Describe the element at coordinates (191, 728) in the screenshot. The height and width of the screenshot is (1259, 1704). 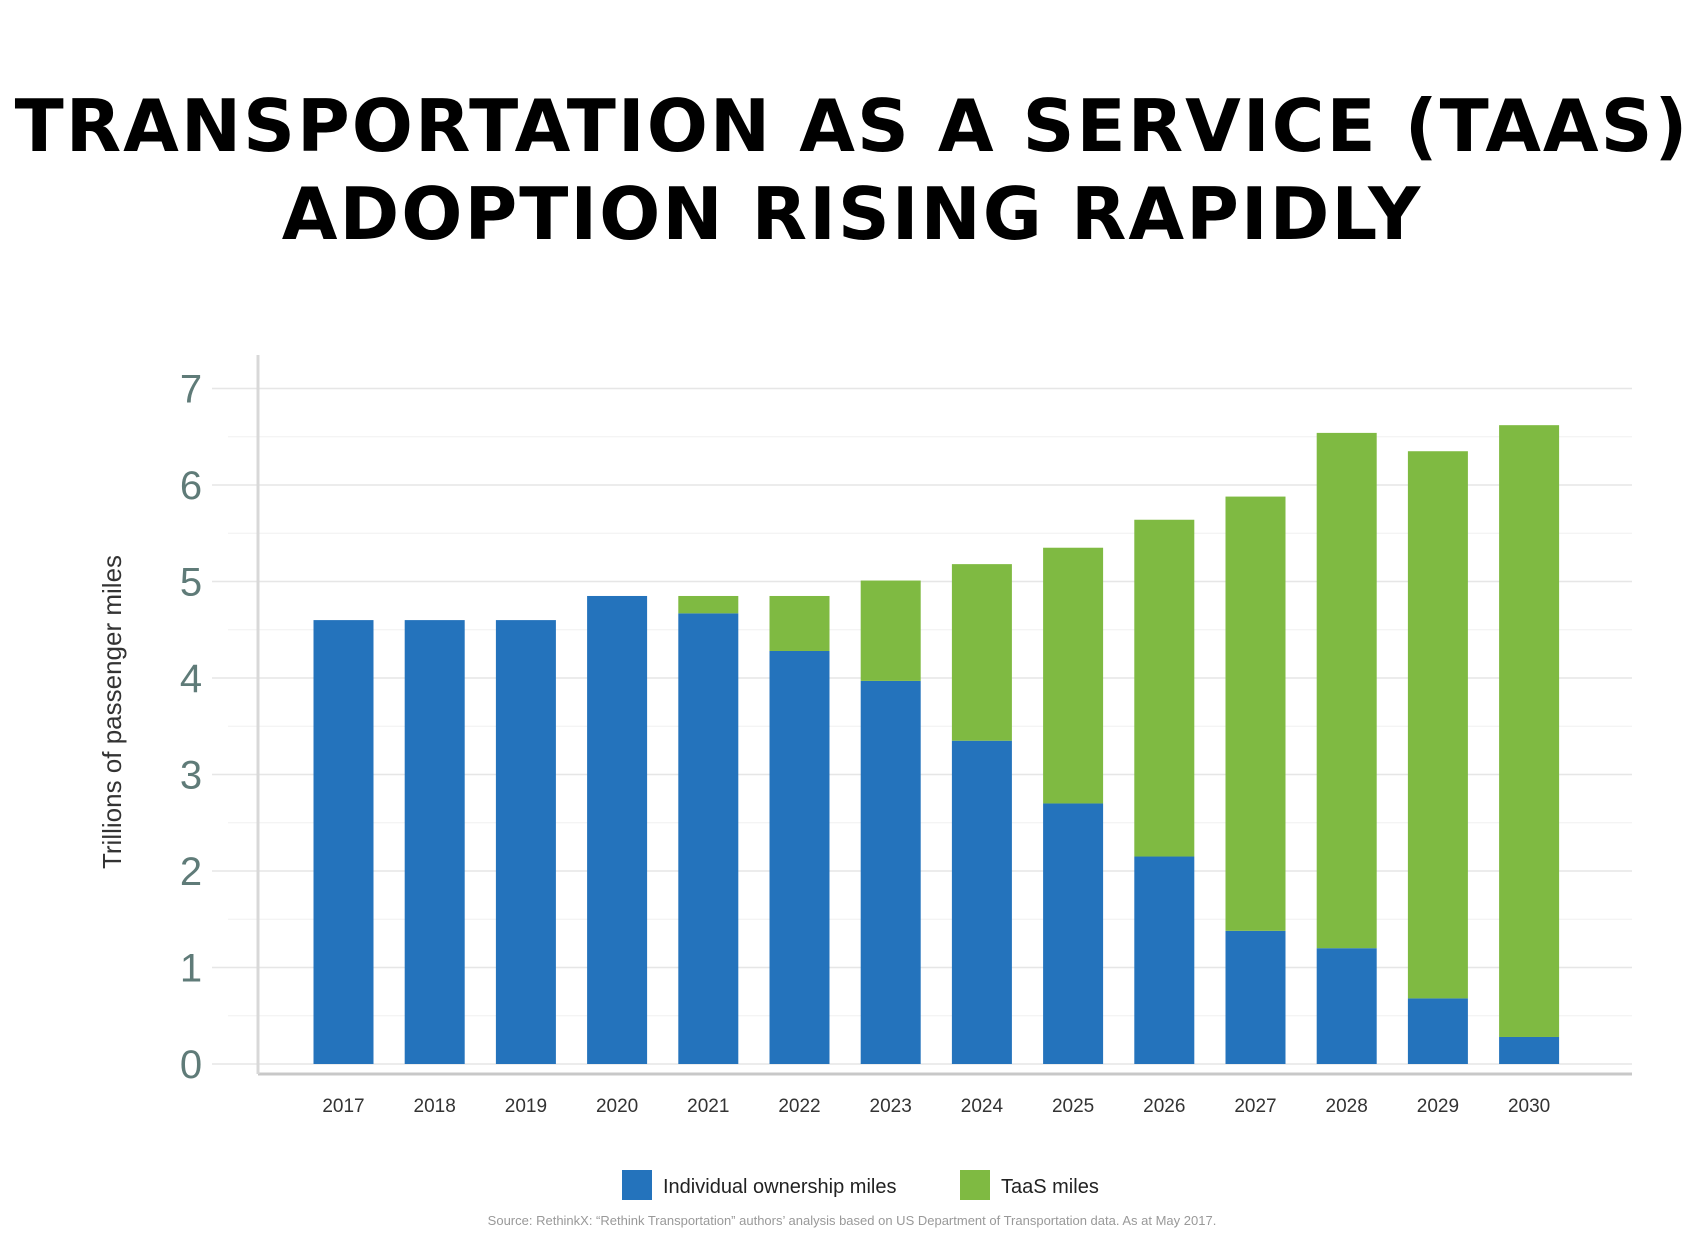
I see `y-axis-ticks: 0 1 2 3 4 5 6 7` at that location.